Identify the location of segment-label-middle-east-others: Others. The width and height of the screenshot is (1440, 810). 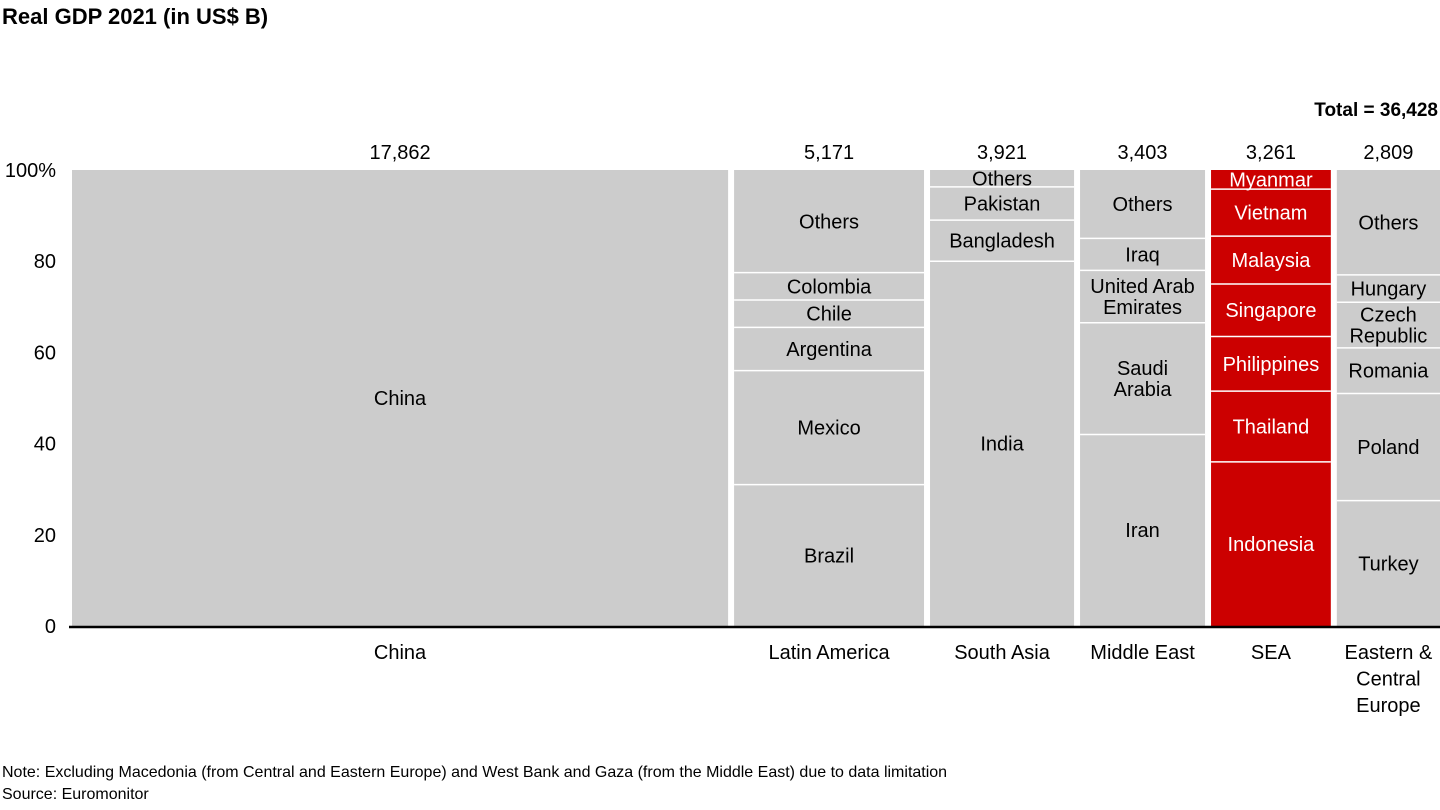
(1143, 205).